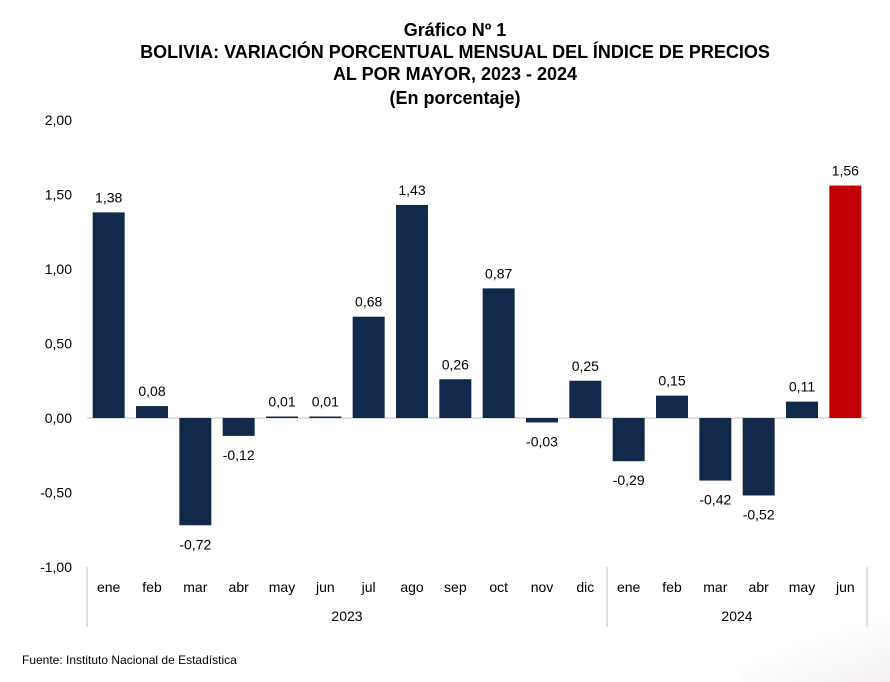 The height and width of the screenshot is (682, 890). I want to click on x-tick-label: oct, so click(498, 587).